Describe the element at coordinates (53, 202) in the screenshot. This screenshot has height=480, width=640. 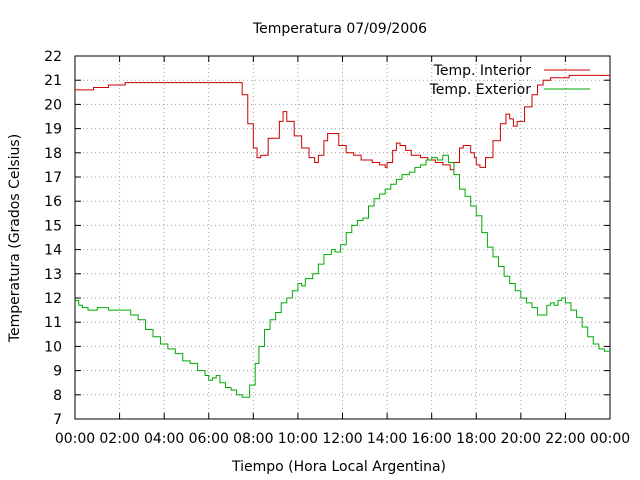
I see `y-tick-label: 16` at that location.